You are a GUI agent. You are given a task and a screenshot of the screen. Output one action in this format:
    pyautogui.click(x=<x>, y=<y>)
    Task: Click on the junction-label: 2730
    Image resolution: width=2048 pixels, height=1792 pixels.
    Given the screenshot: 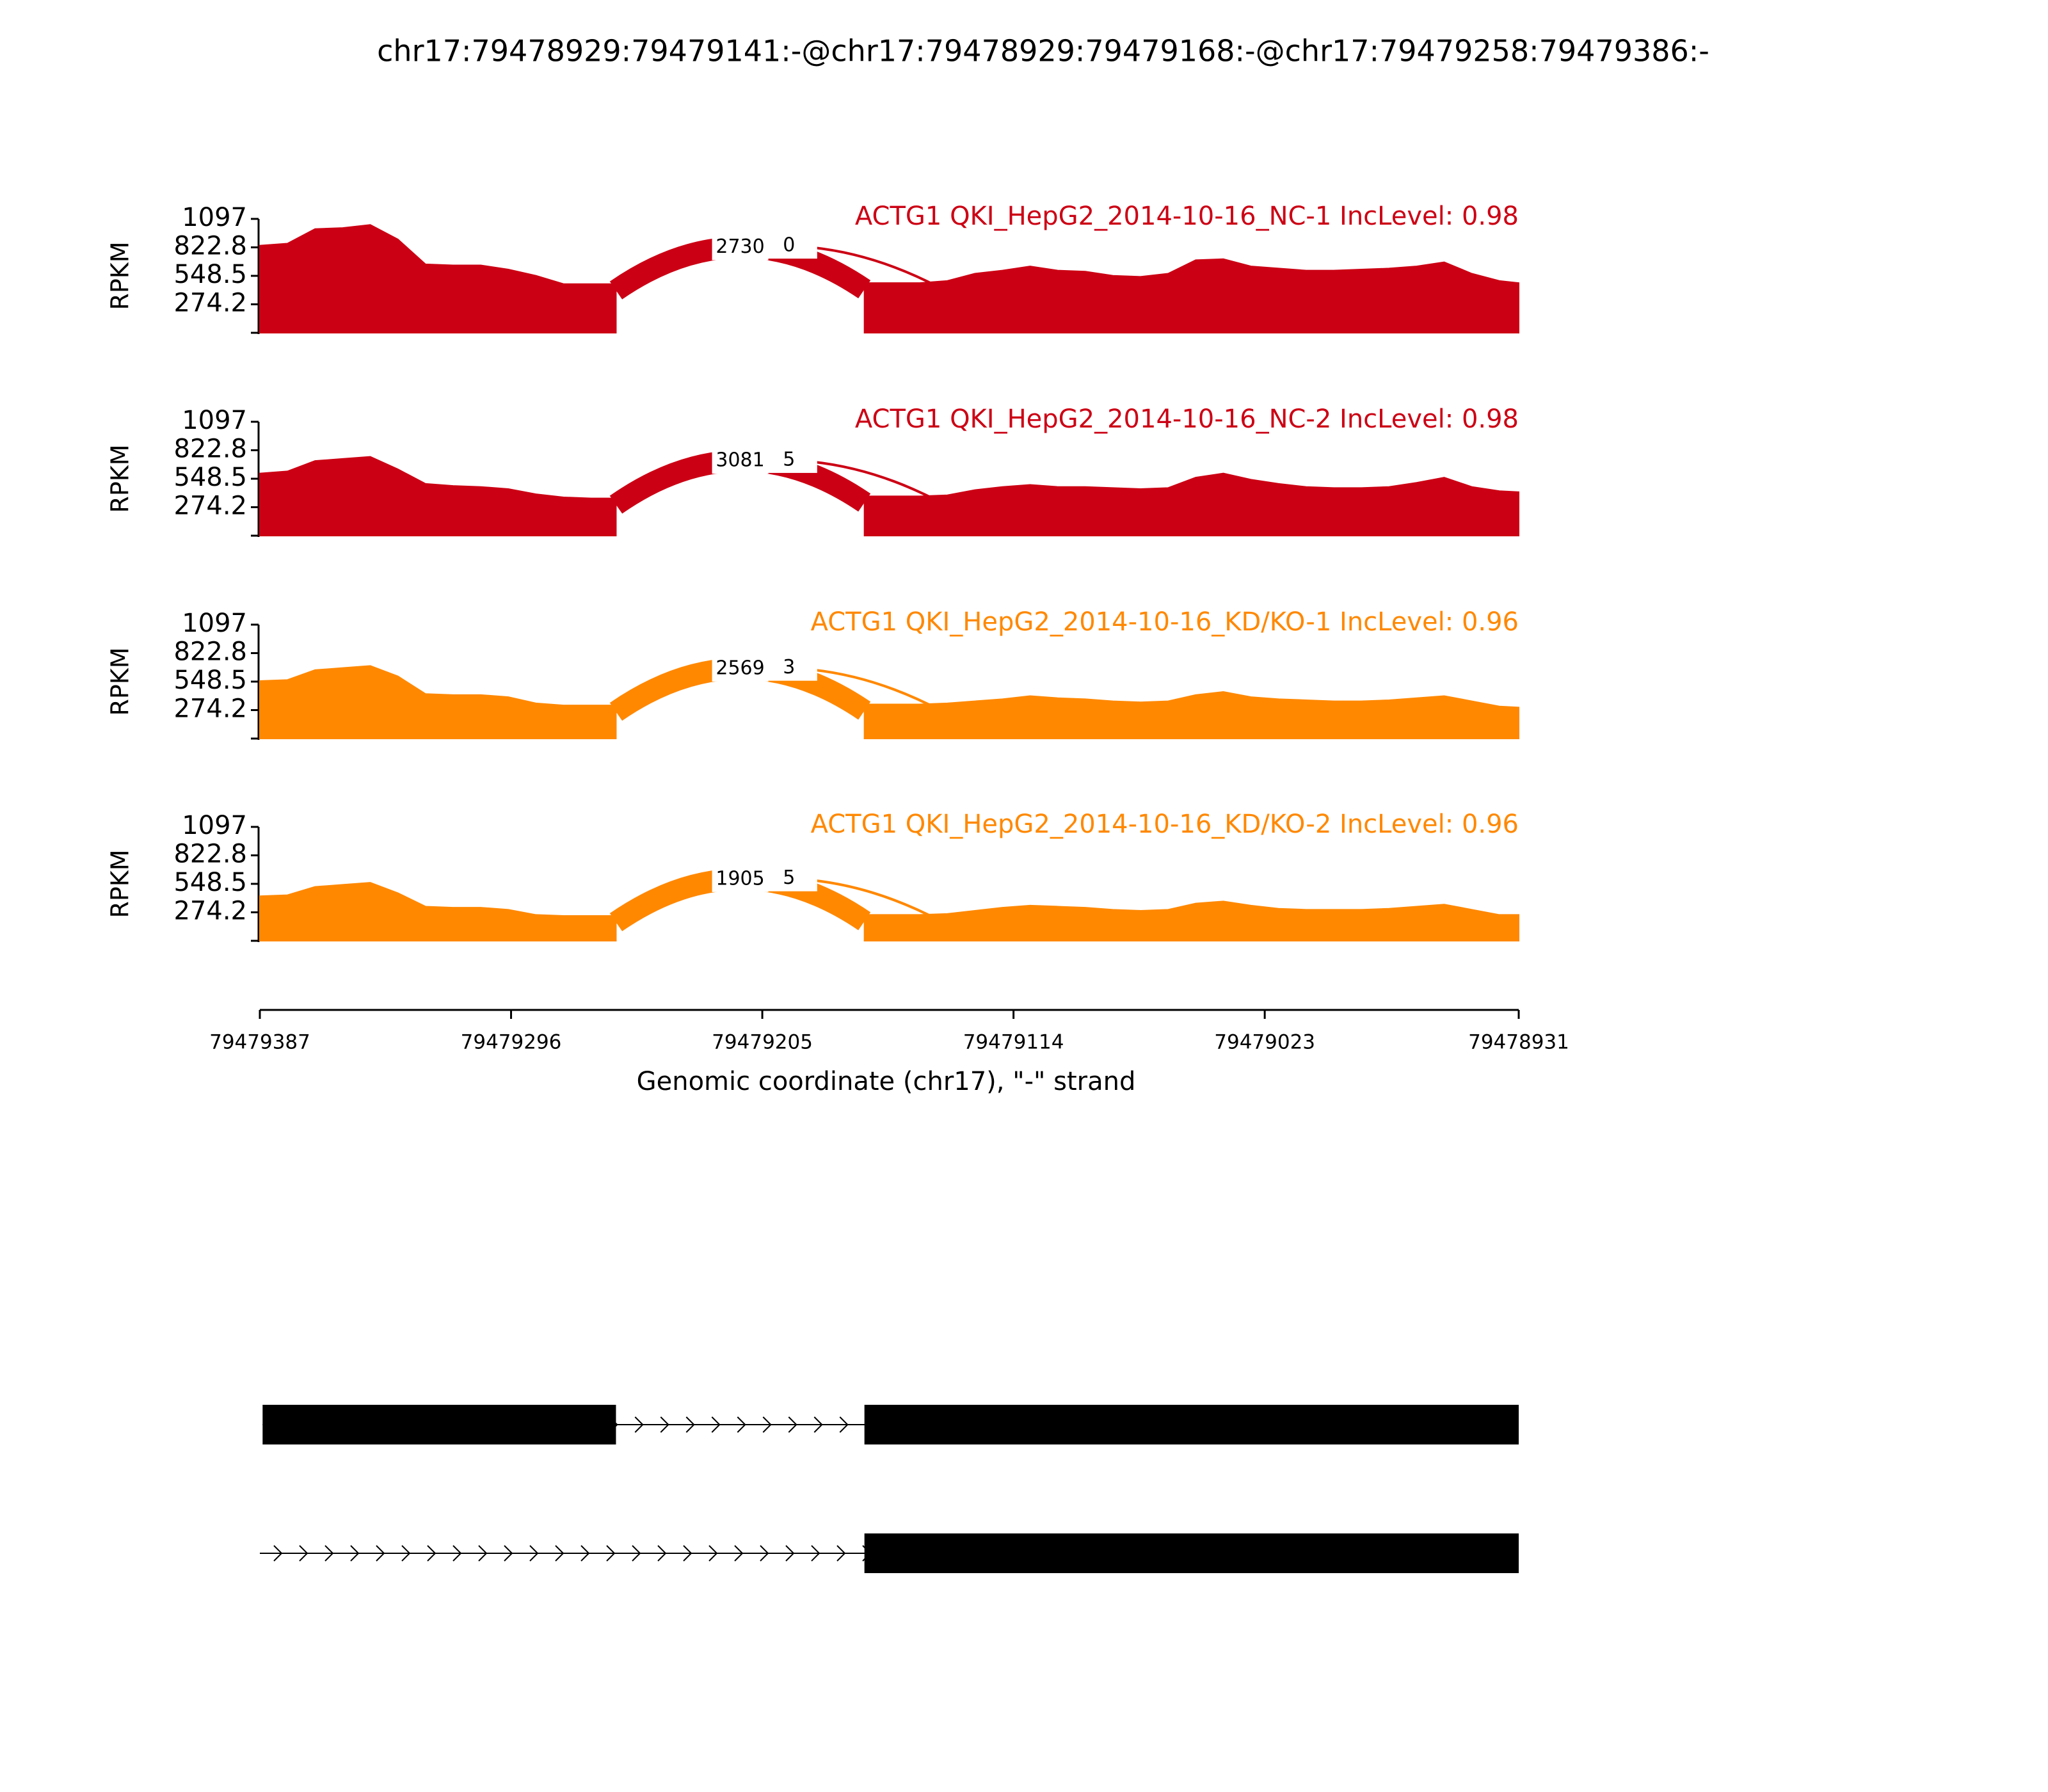 What is the action you would take?
    pyautogui.click(x=740, y=247)
    